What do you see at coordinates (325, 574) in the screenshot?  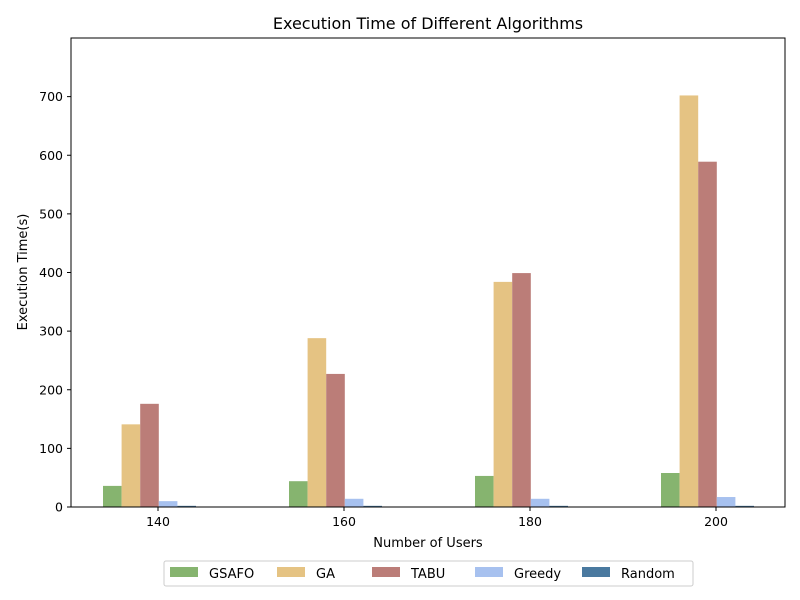 I see `legend-label-ga: GA` at bounding box center [325, 574].